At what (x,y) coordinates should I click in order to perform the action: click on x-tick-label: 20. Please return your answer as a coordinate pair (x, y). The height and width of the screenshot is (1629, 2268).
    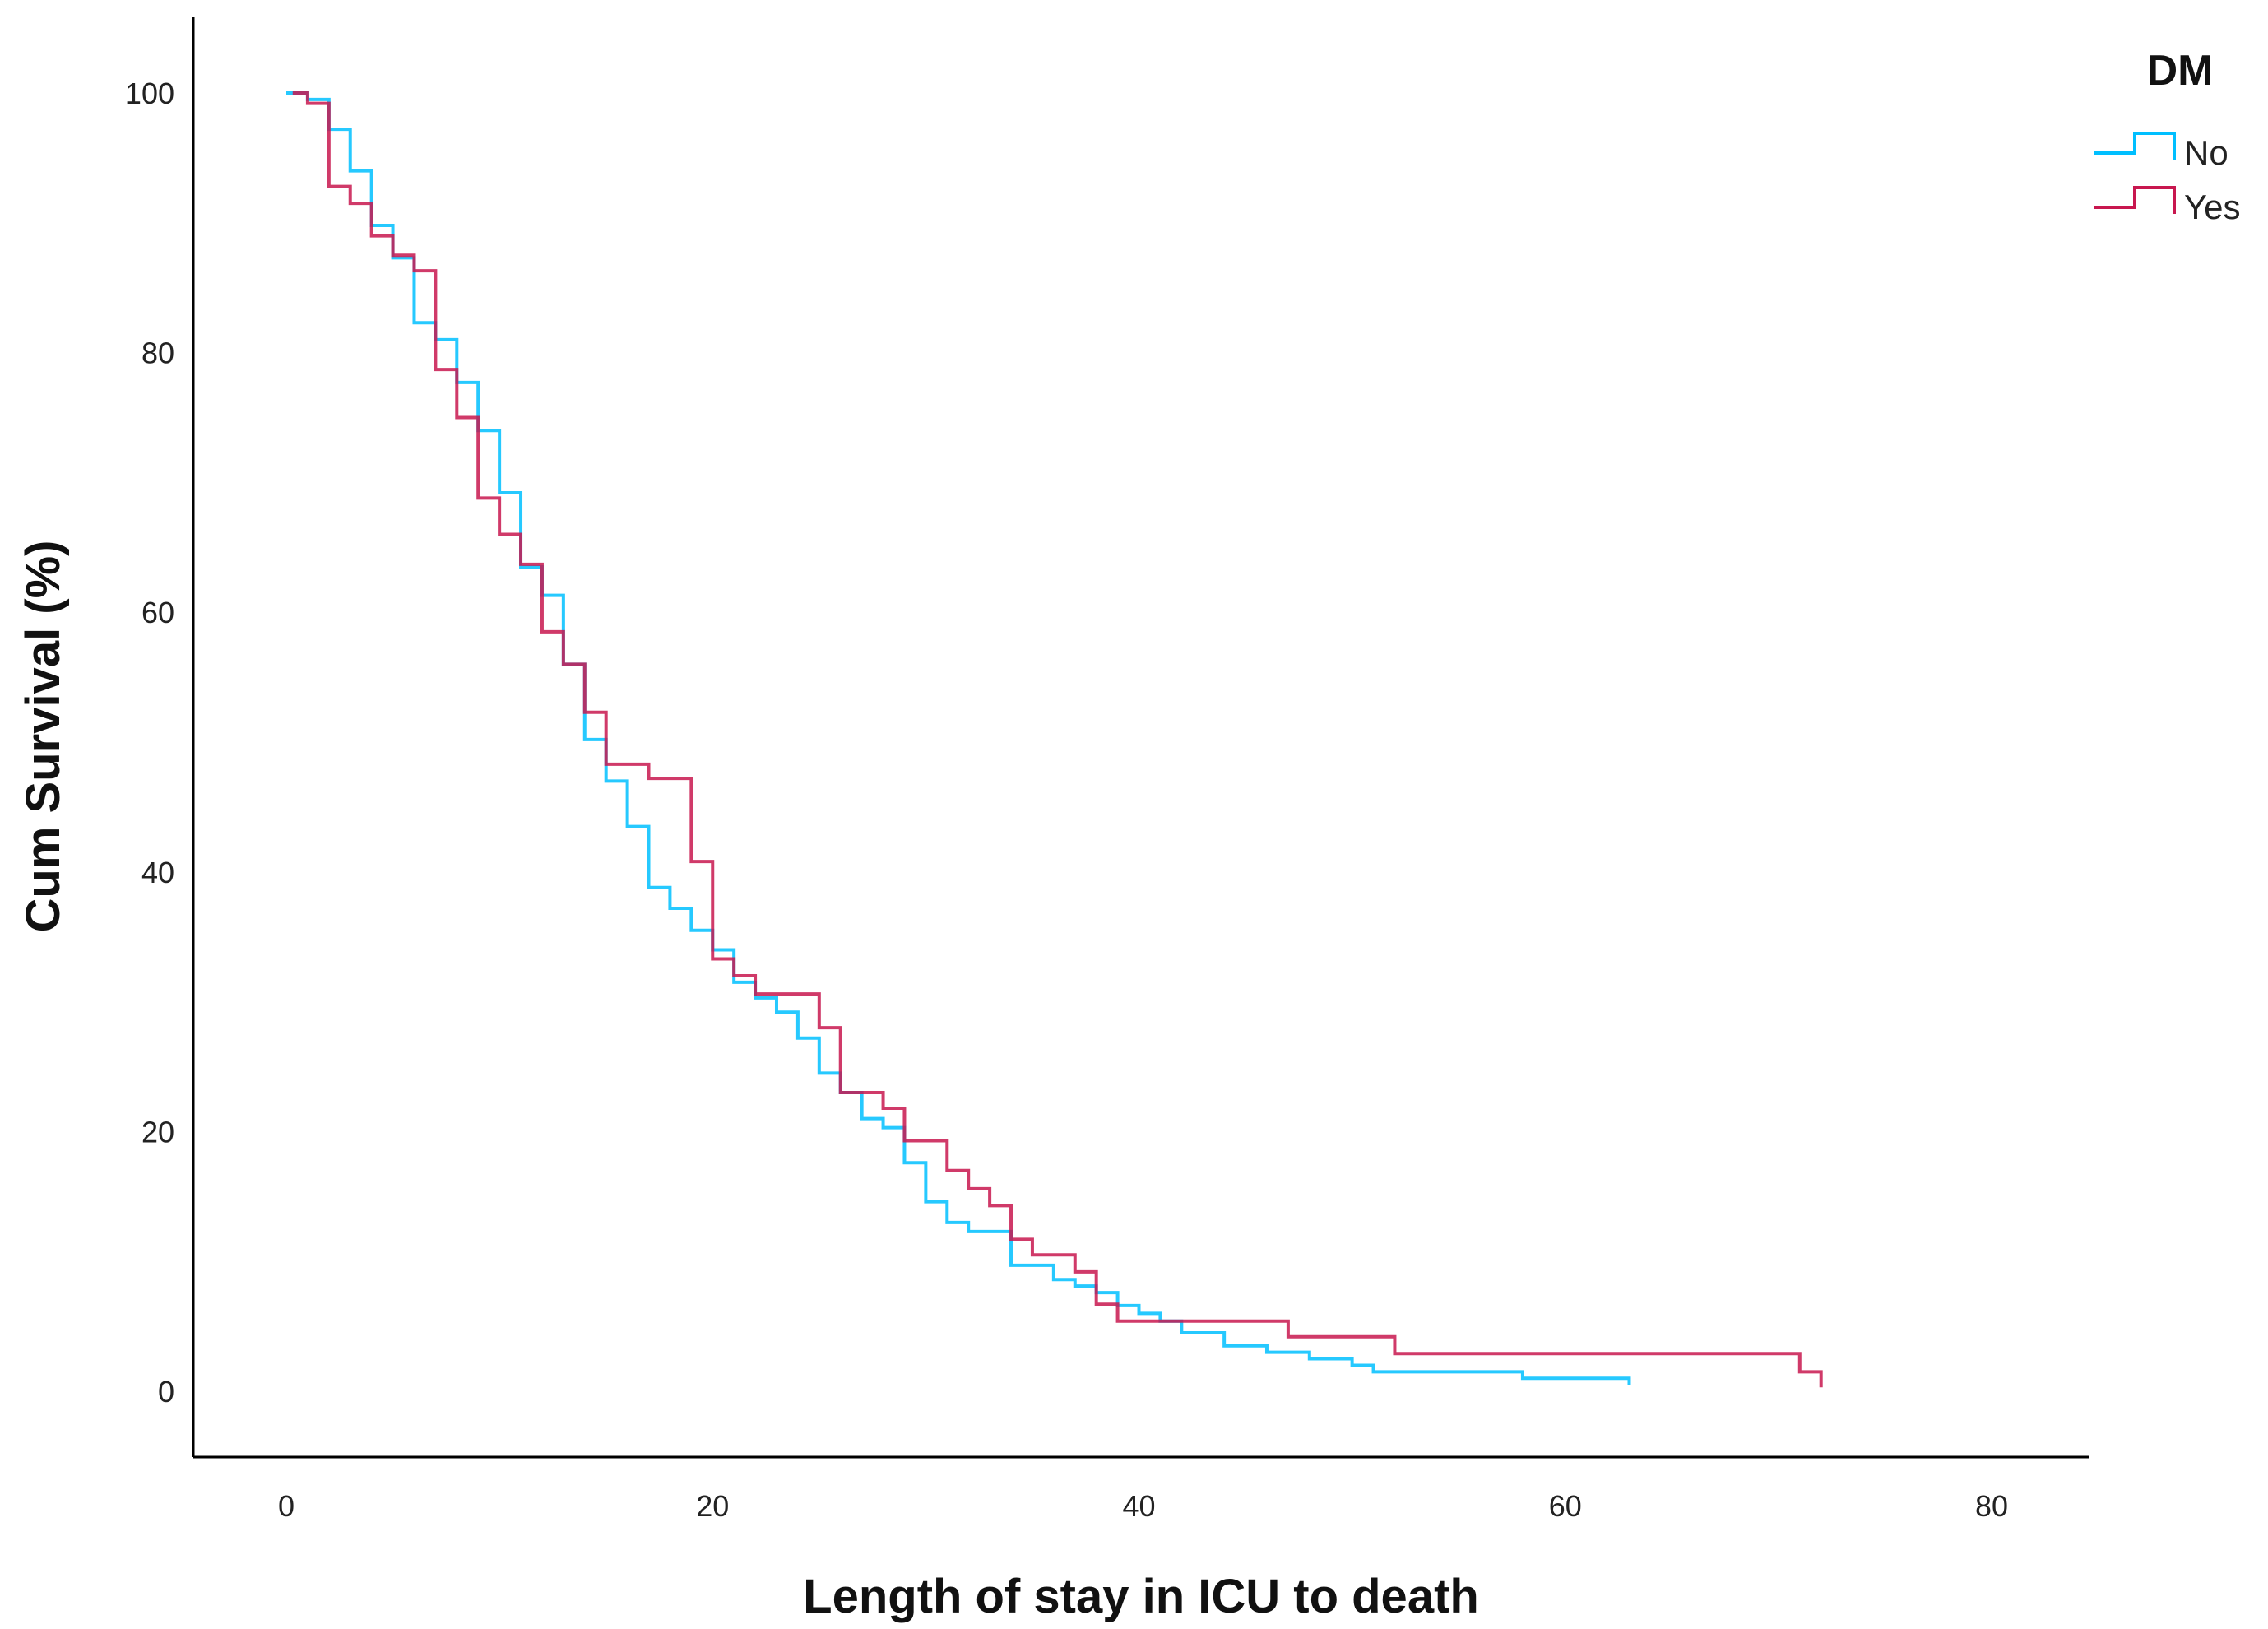
    Looking at the image, I should click on (712, 1506).